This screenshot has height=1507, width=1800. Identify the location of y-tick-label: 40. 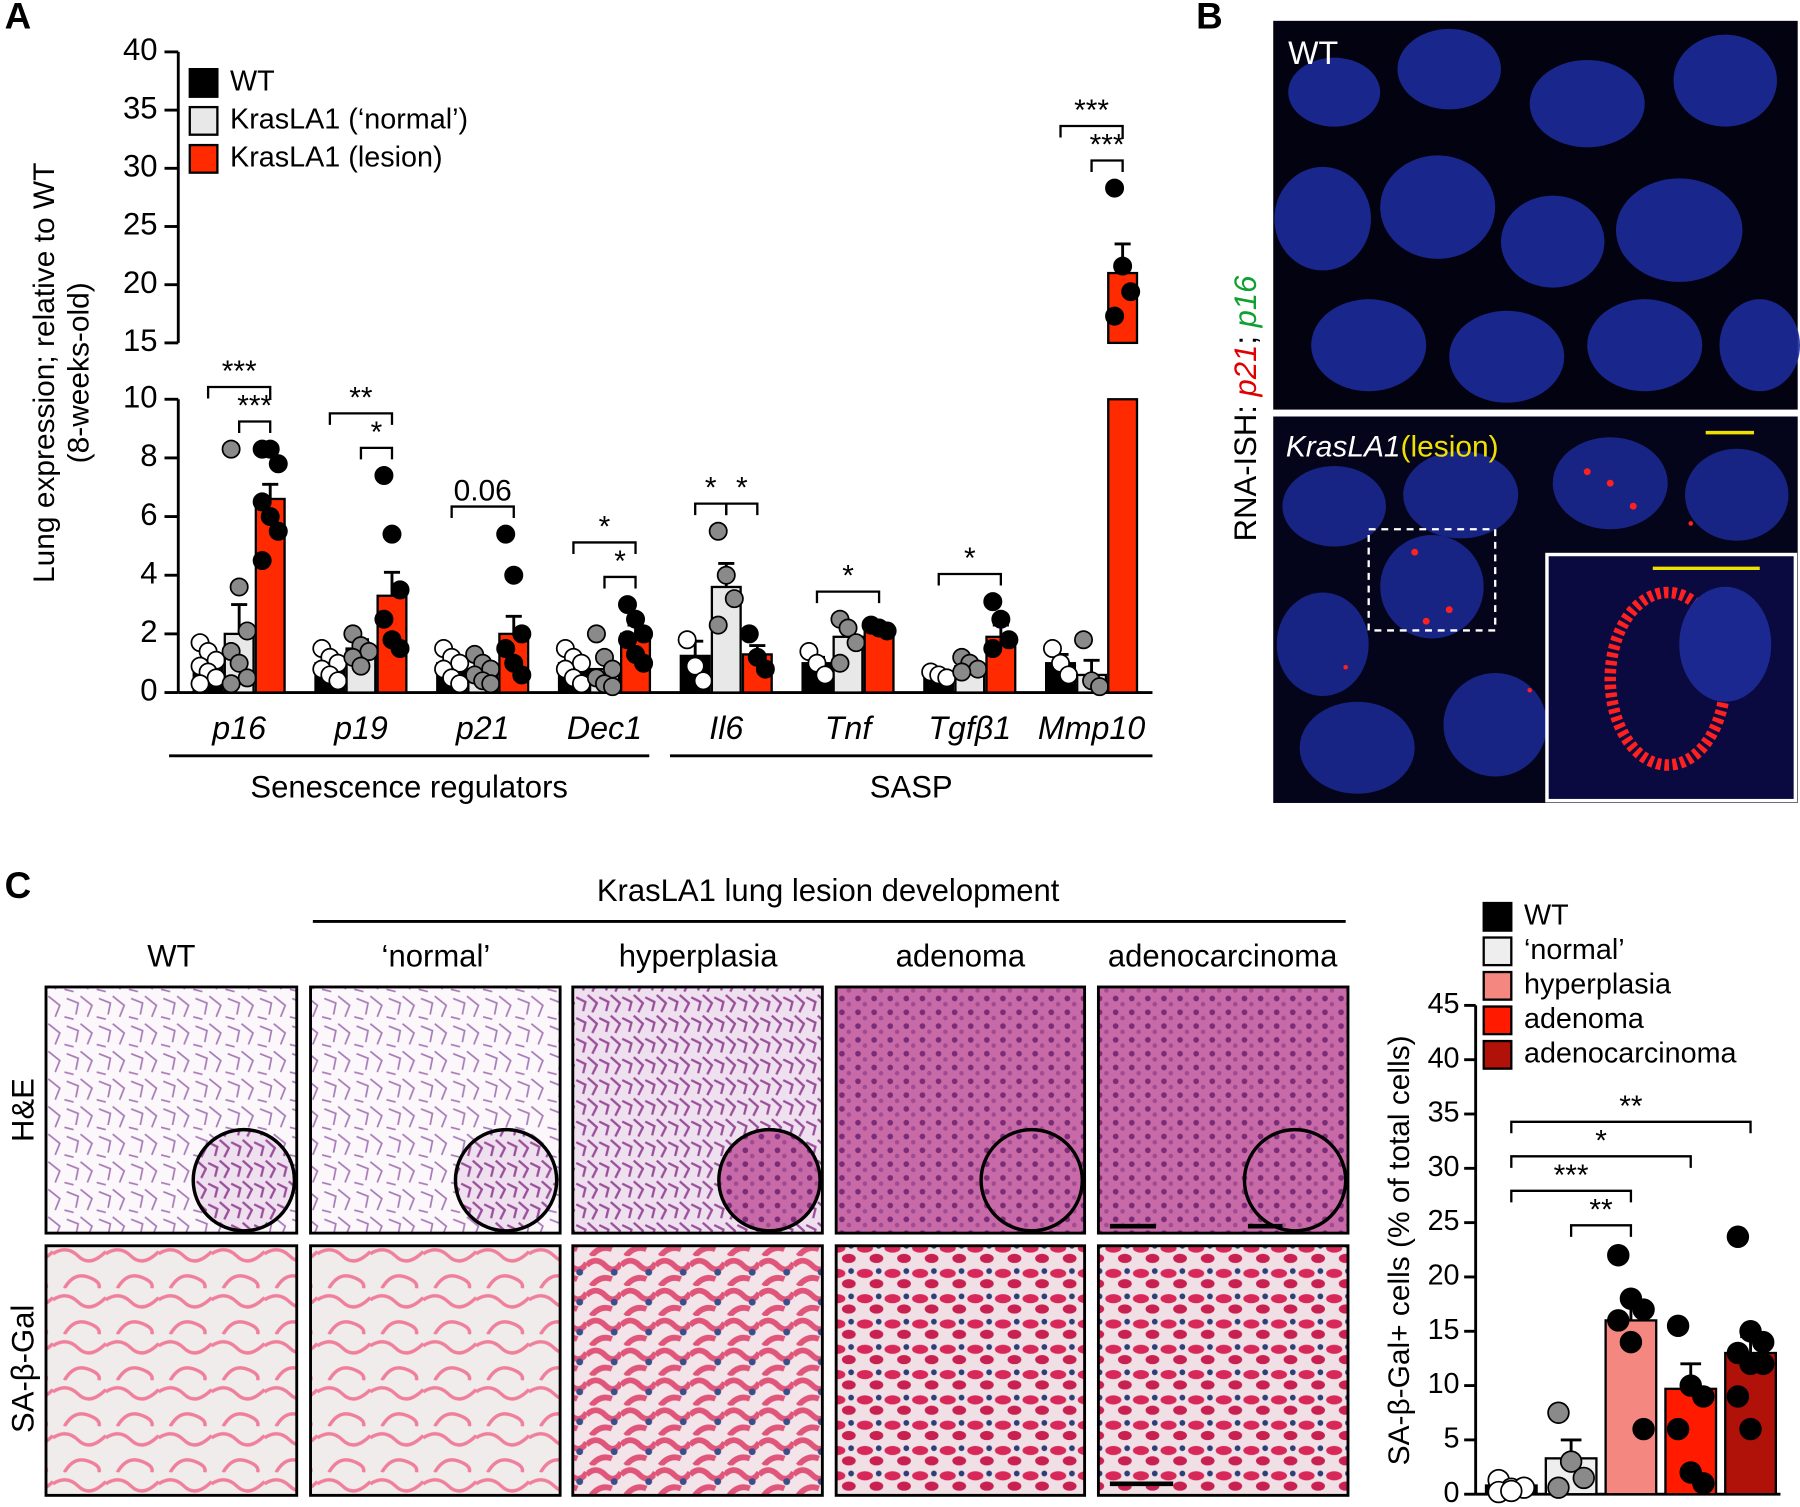
(1444, 1058).